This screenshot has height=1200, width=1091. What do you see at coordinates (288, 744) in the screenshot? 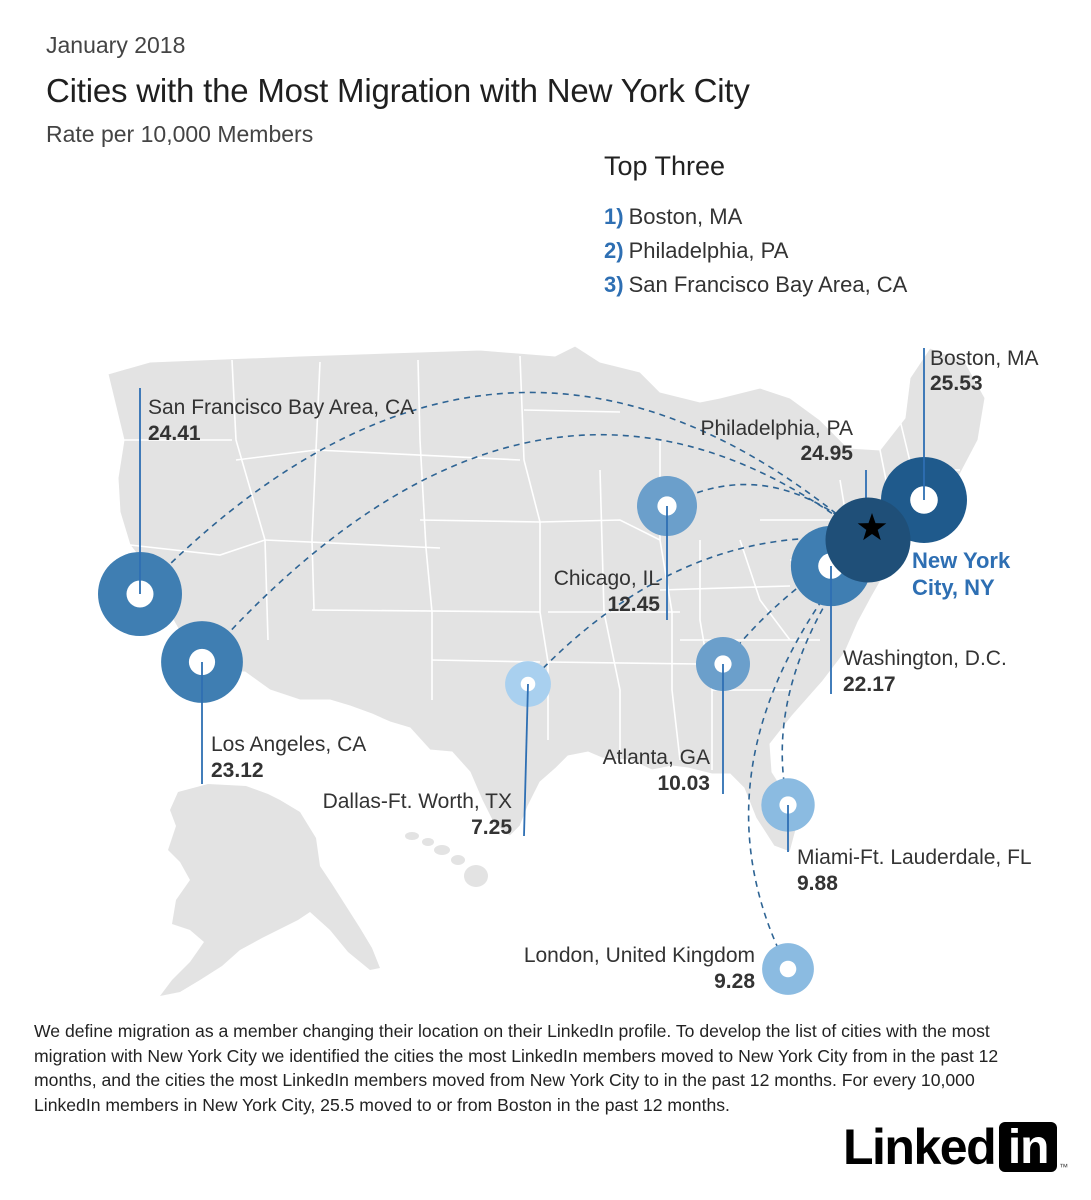
I see `city-name-la: Los Angeles, CA` at bounding box center [288, 744].